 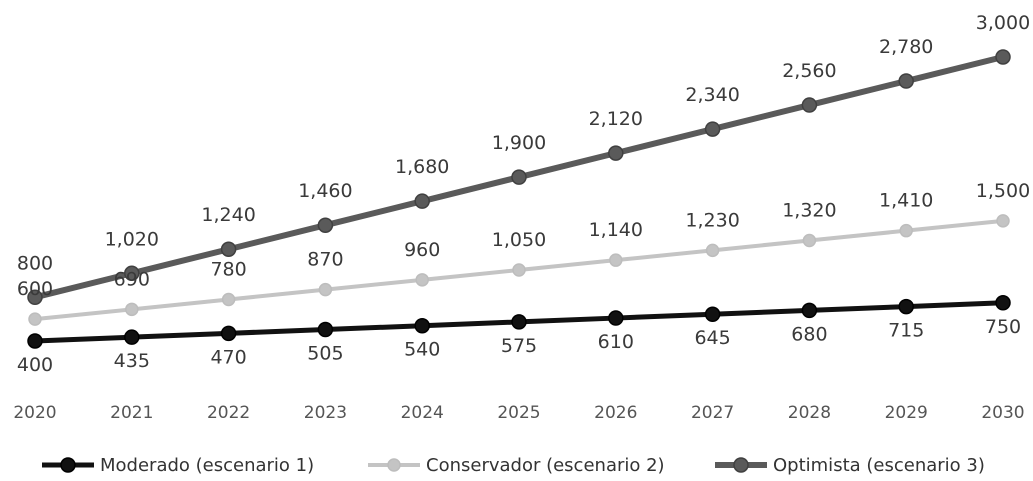 I want to click on x-tick-label: 2021, so click(x=131, y=413).